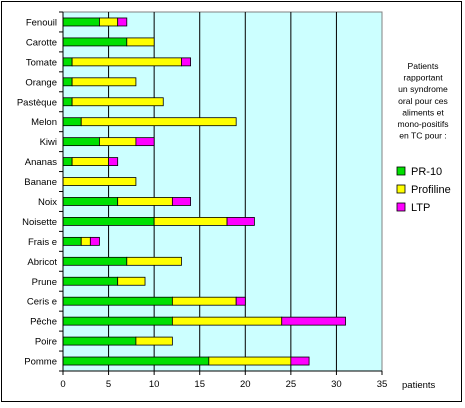  I want to click on x-tick-label: 35, so click(382, 384).